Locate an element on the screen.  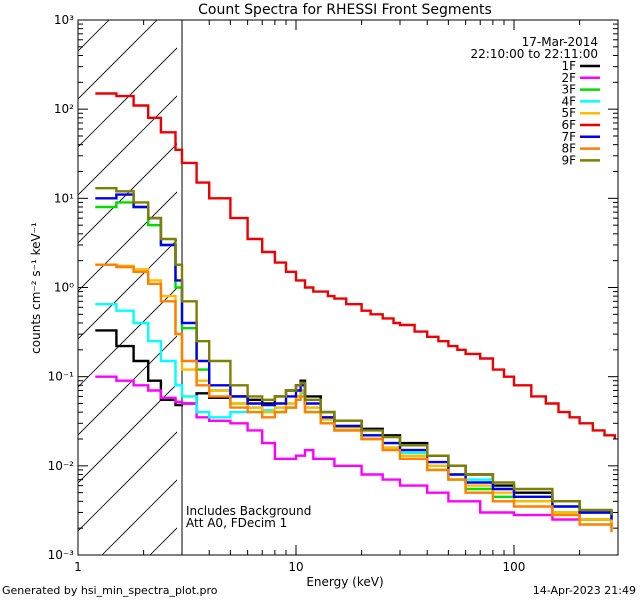
background-note: Includes Background is located at coordinates (248, 511).